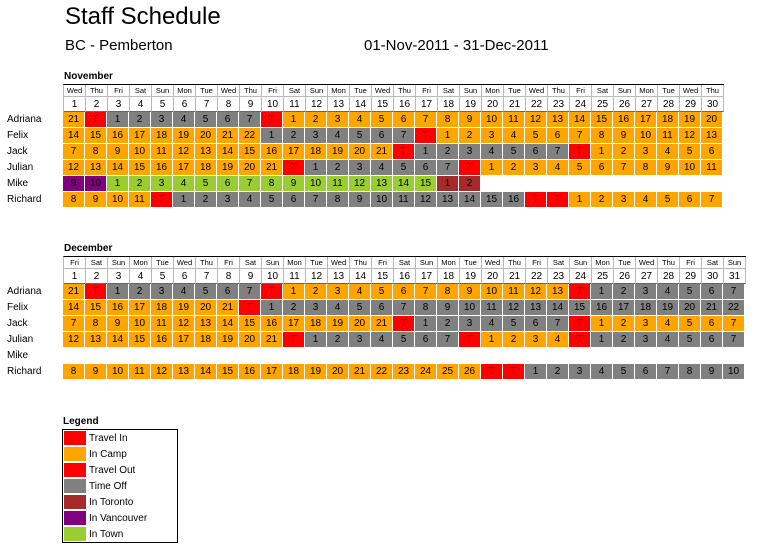 Image resolution: width=780 pixels, height=551 pixels. Describe the element at coordinates (470, 292) in the screenshot. I see `schedule-cell: 9` at that location.